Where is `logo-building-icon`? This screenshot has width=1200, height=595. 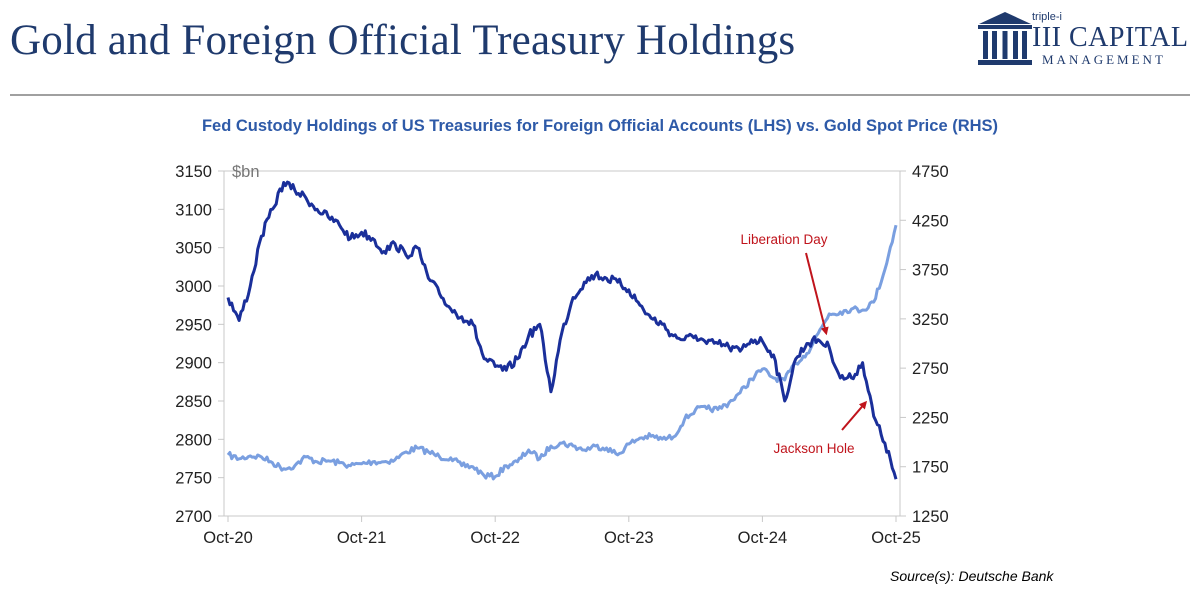 logo-building-icon is located at coordinates (1005, 38).